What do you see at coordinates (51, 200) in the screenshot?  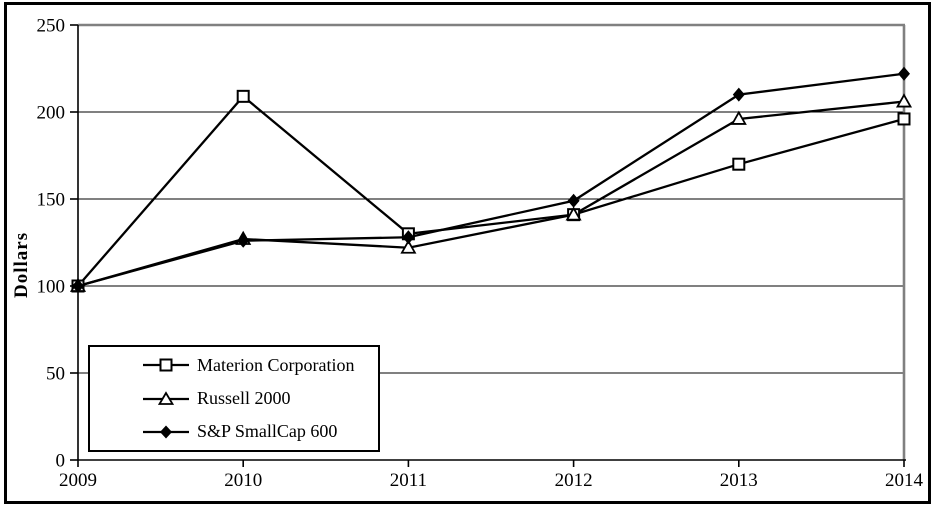 I see `y-tick-label: 150` at bounding box center [51, 200].